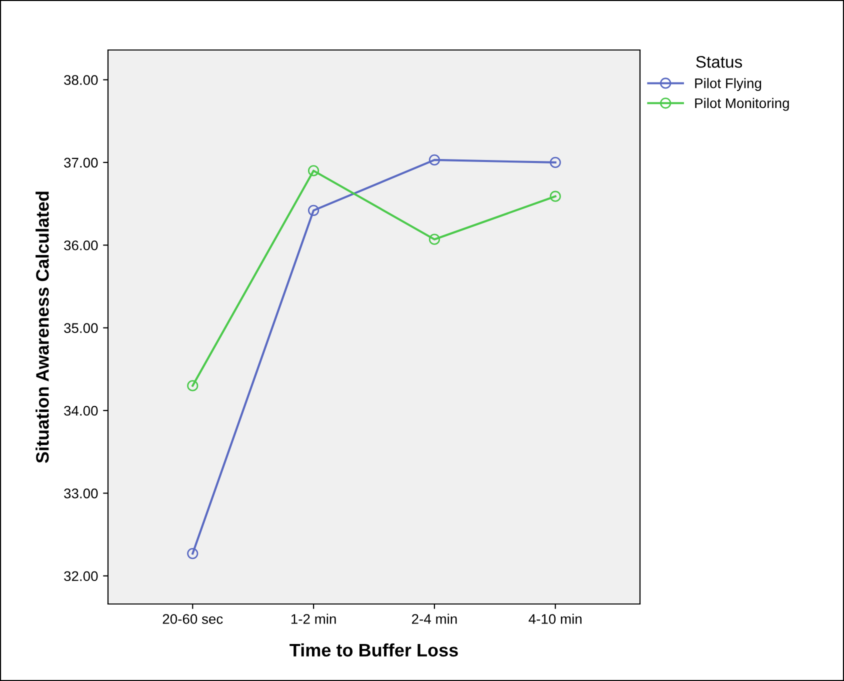 The image size is (844, 681). I want to click on y-axis-title: Situation Awareness Calculated, so click(42, 327).